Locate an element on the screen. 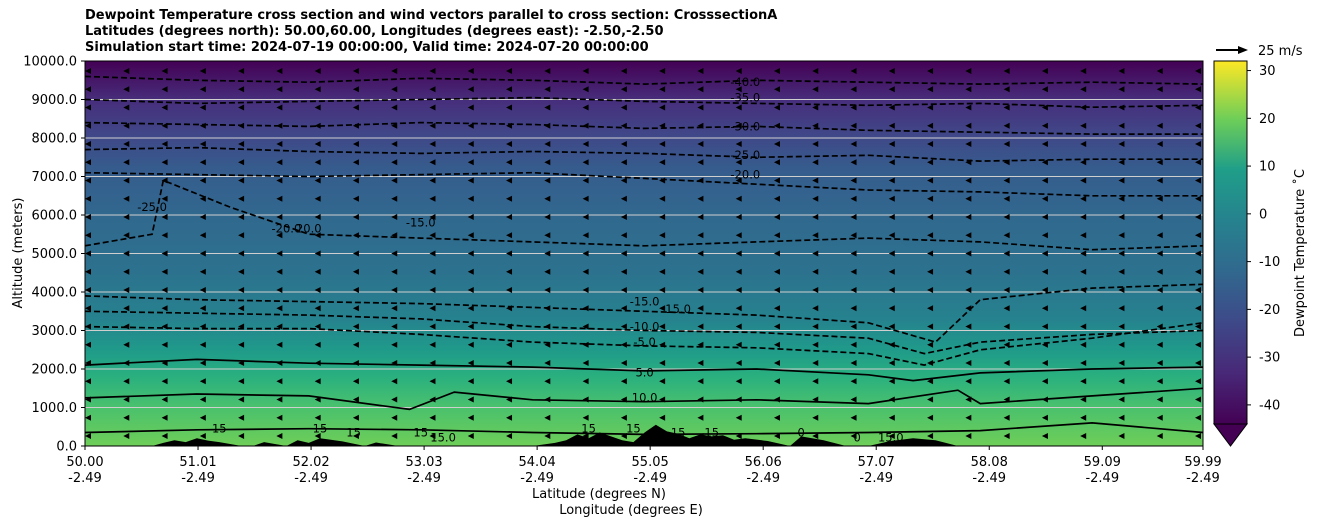 This screenshot has height=526, width=1320. y-tick-label: 0.0 is located at coordinates (66, 447).